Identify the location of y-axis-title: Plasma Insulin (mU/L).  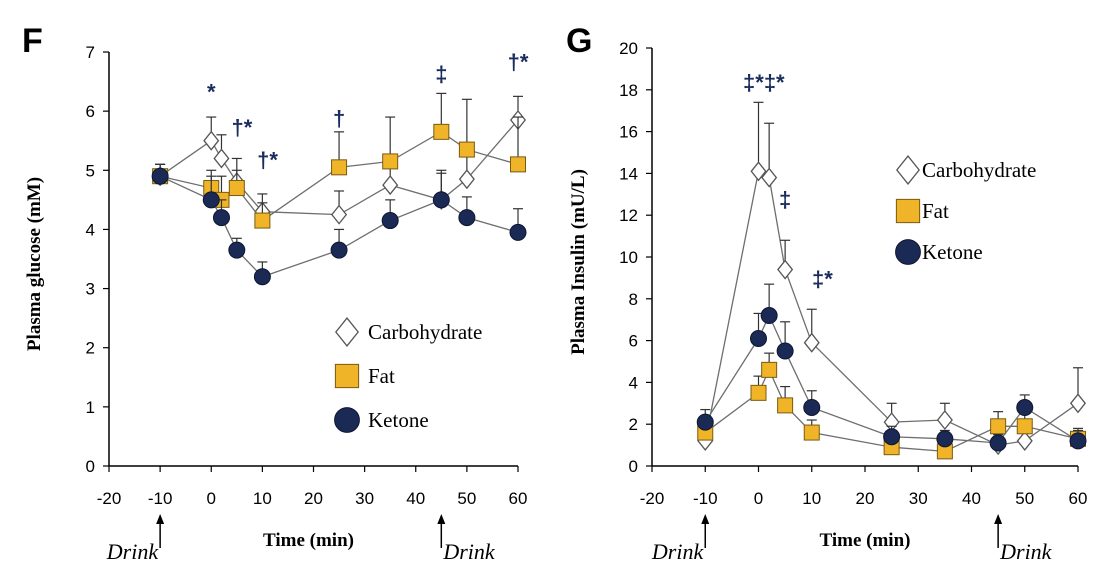
(578, 262).